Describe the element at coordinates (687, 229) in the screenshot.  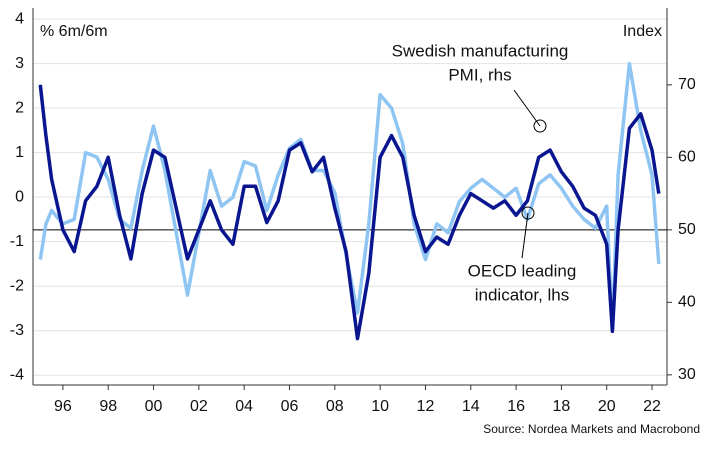
I see `y2-tick-label: 50` at that location.